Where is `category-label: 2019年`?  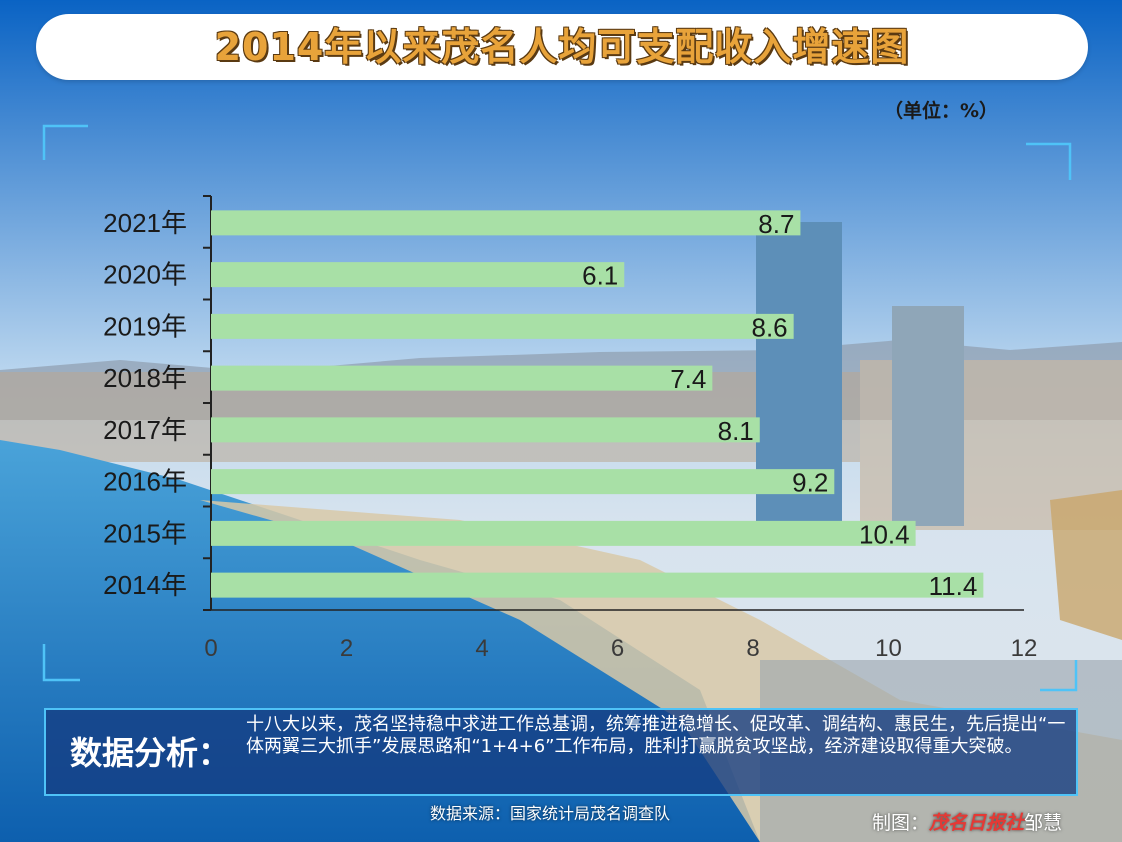 category-label: 2019年 is located at coordinates (145, 326).